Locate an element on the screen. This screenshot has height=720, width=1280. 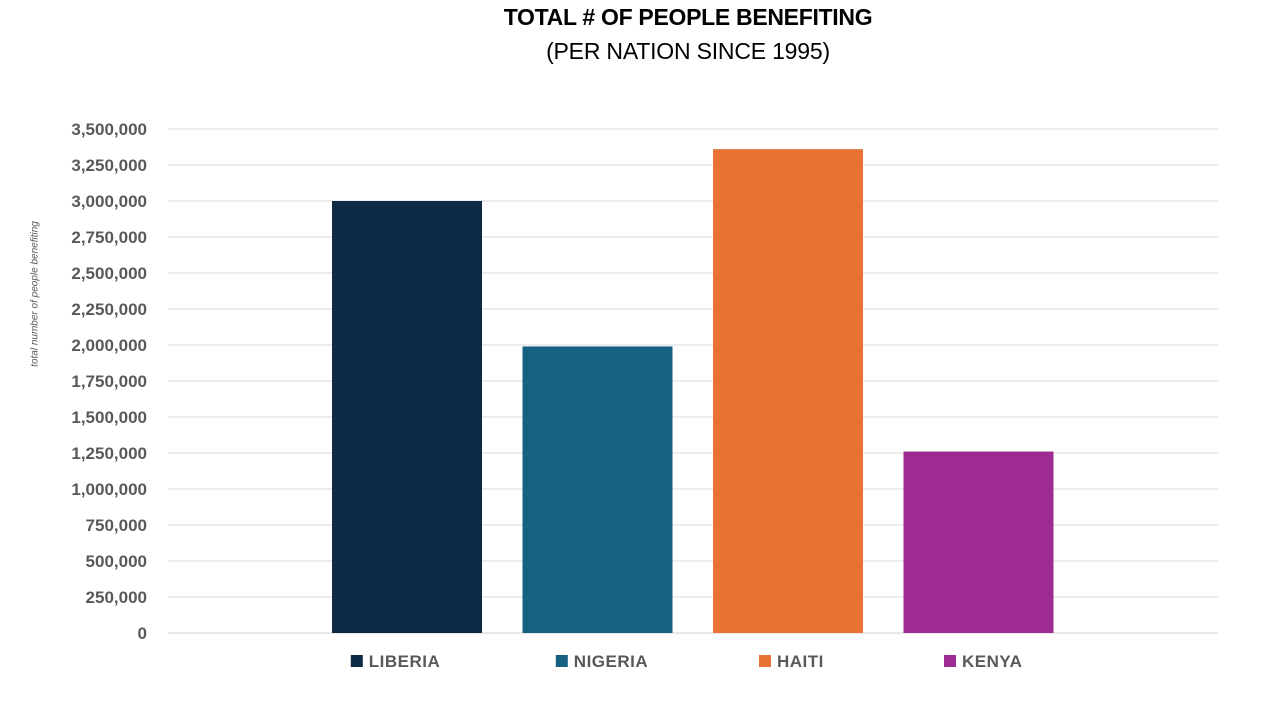
legend-label: LIBERIA is located at coordinates (405, 661).